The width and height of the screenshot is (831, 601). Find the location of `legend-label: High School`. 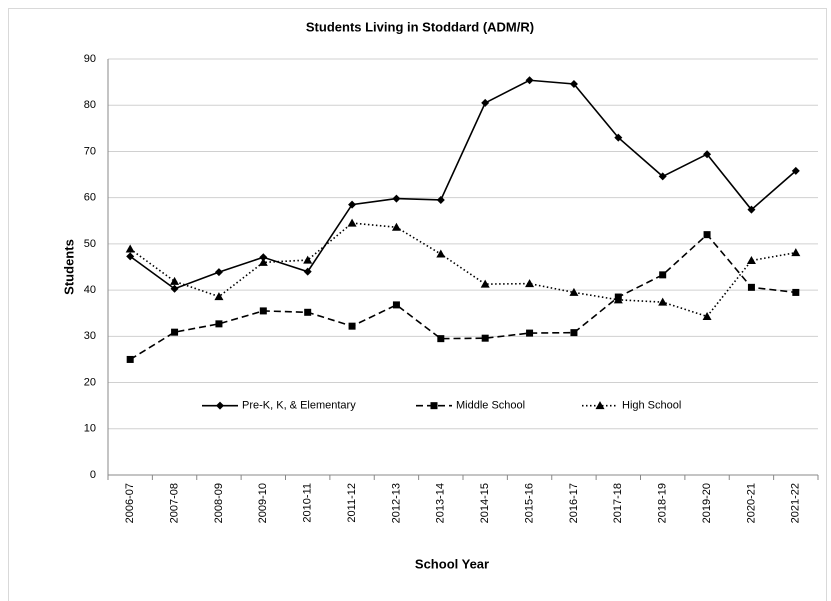

legend-label: High School is located at coordinates (651, 406).